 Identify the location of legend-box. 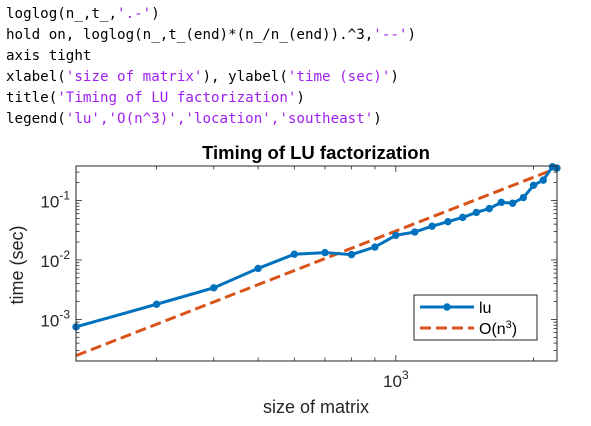
(475, 317).